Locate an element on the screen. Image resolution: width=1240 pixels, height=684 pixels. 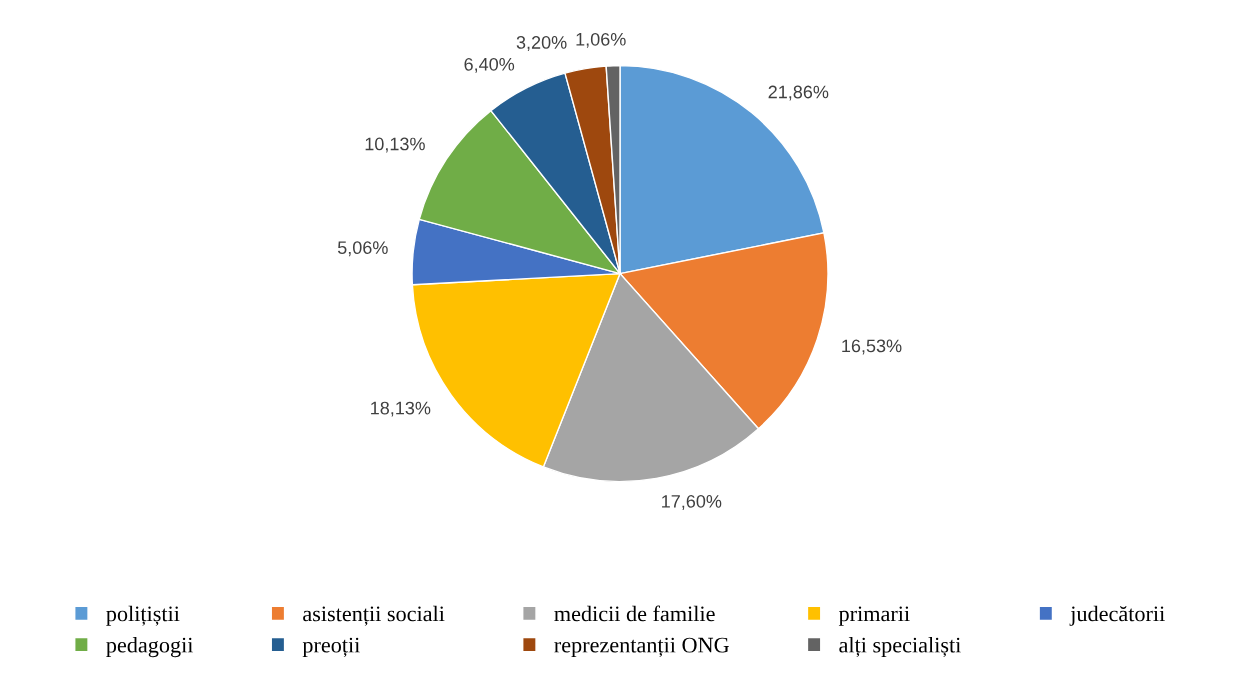
legend-label: reprezentanții ONG is located at coordinates (641, 647).